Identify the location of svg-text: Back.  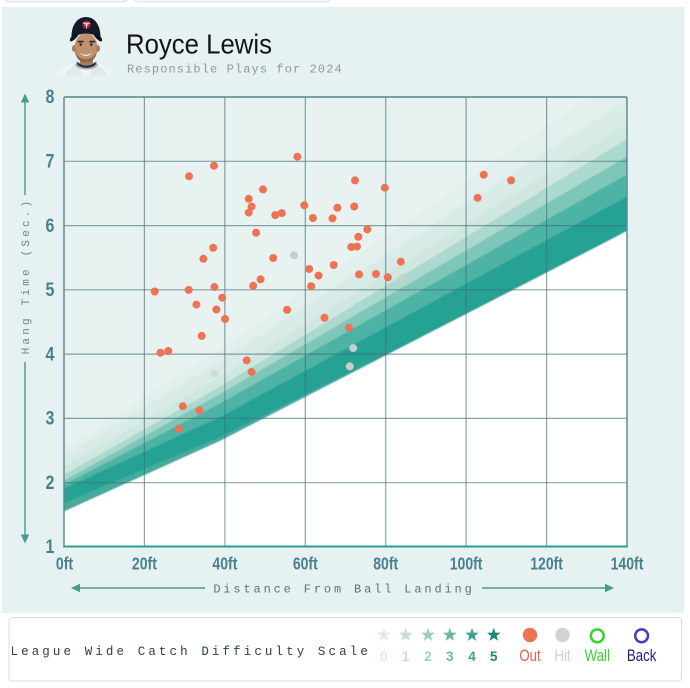
(642, 656).